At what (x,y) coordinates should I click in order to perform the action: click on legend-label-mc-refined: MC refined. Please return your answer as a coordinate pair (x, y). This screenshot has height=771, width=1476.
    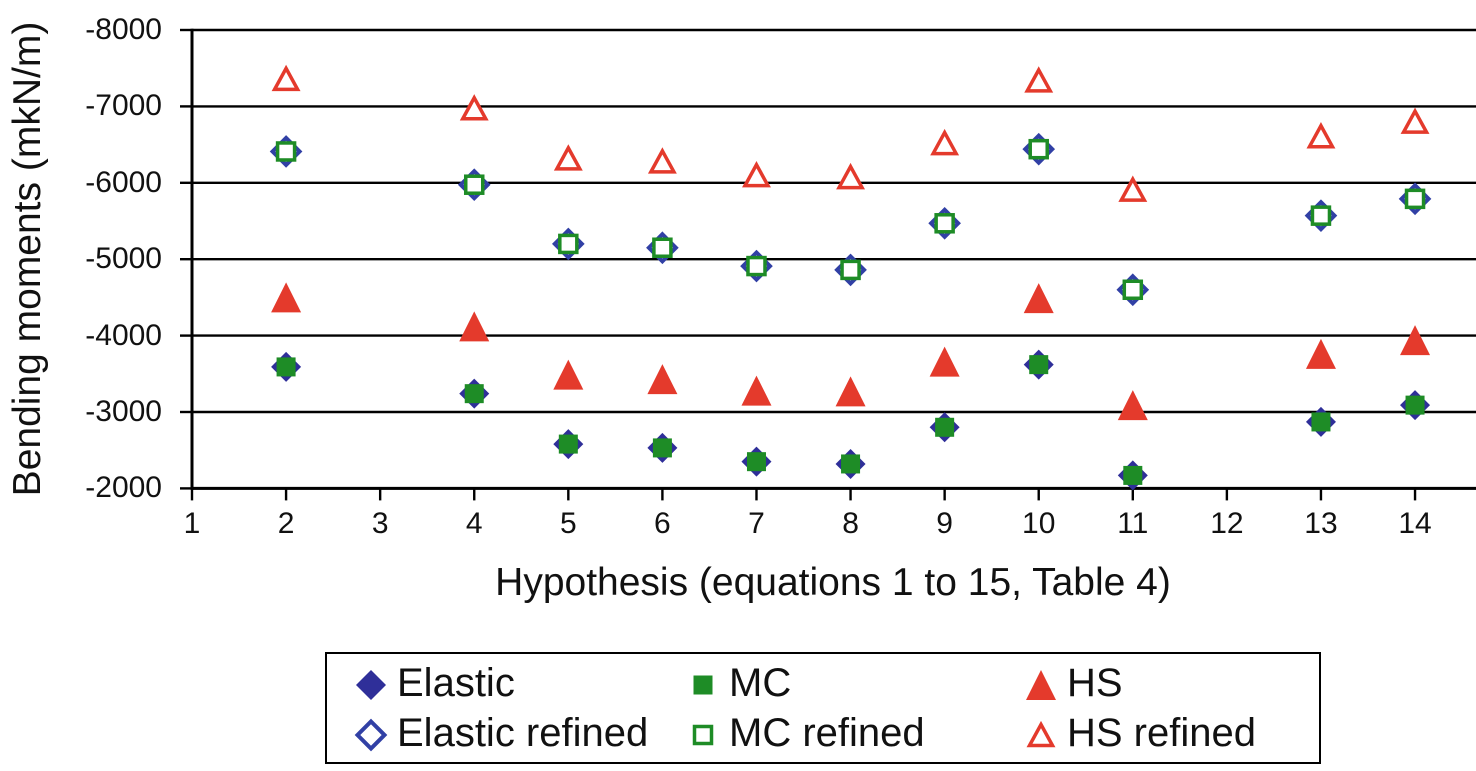
    Looking at the image, I should click on (827, 732).